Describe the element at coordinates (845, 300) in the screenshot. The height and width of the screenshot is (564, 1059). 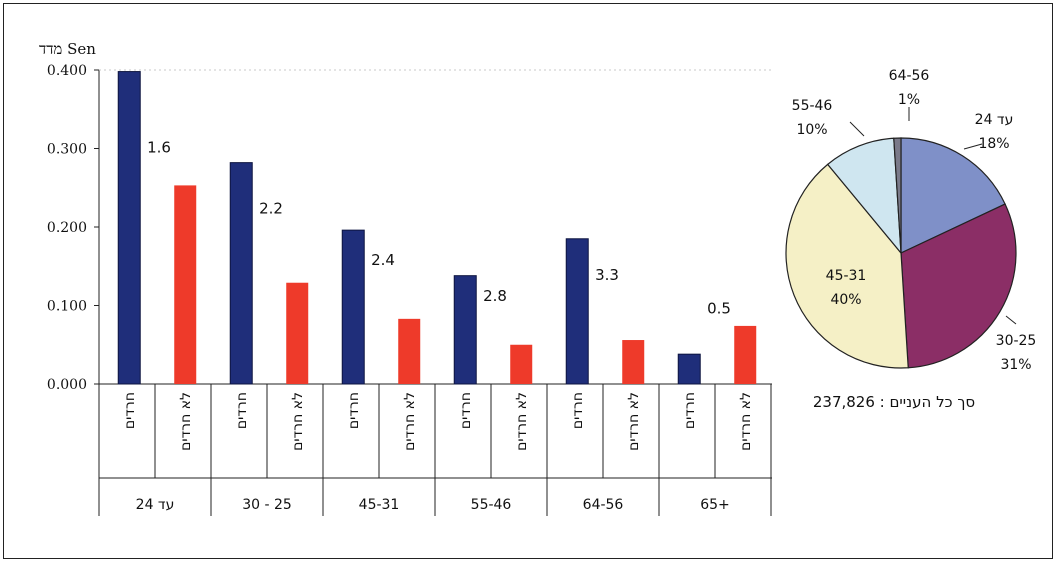
I see `pie-slice-percent: 40%` at that location.